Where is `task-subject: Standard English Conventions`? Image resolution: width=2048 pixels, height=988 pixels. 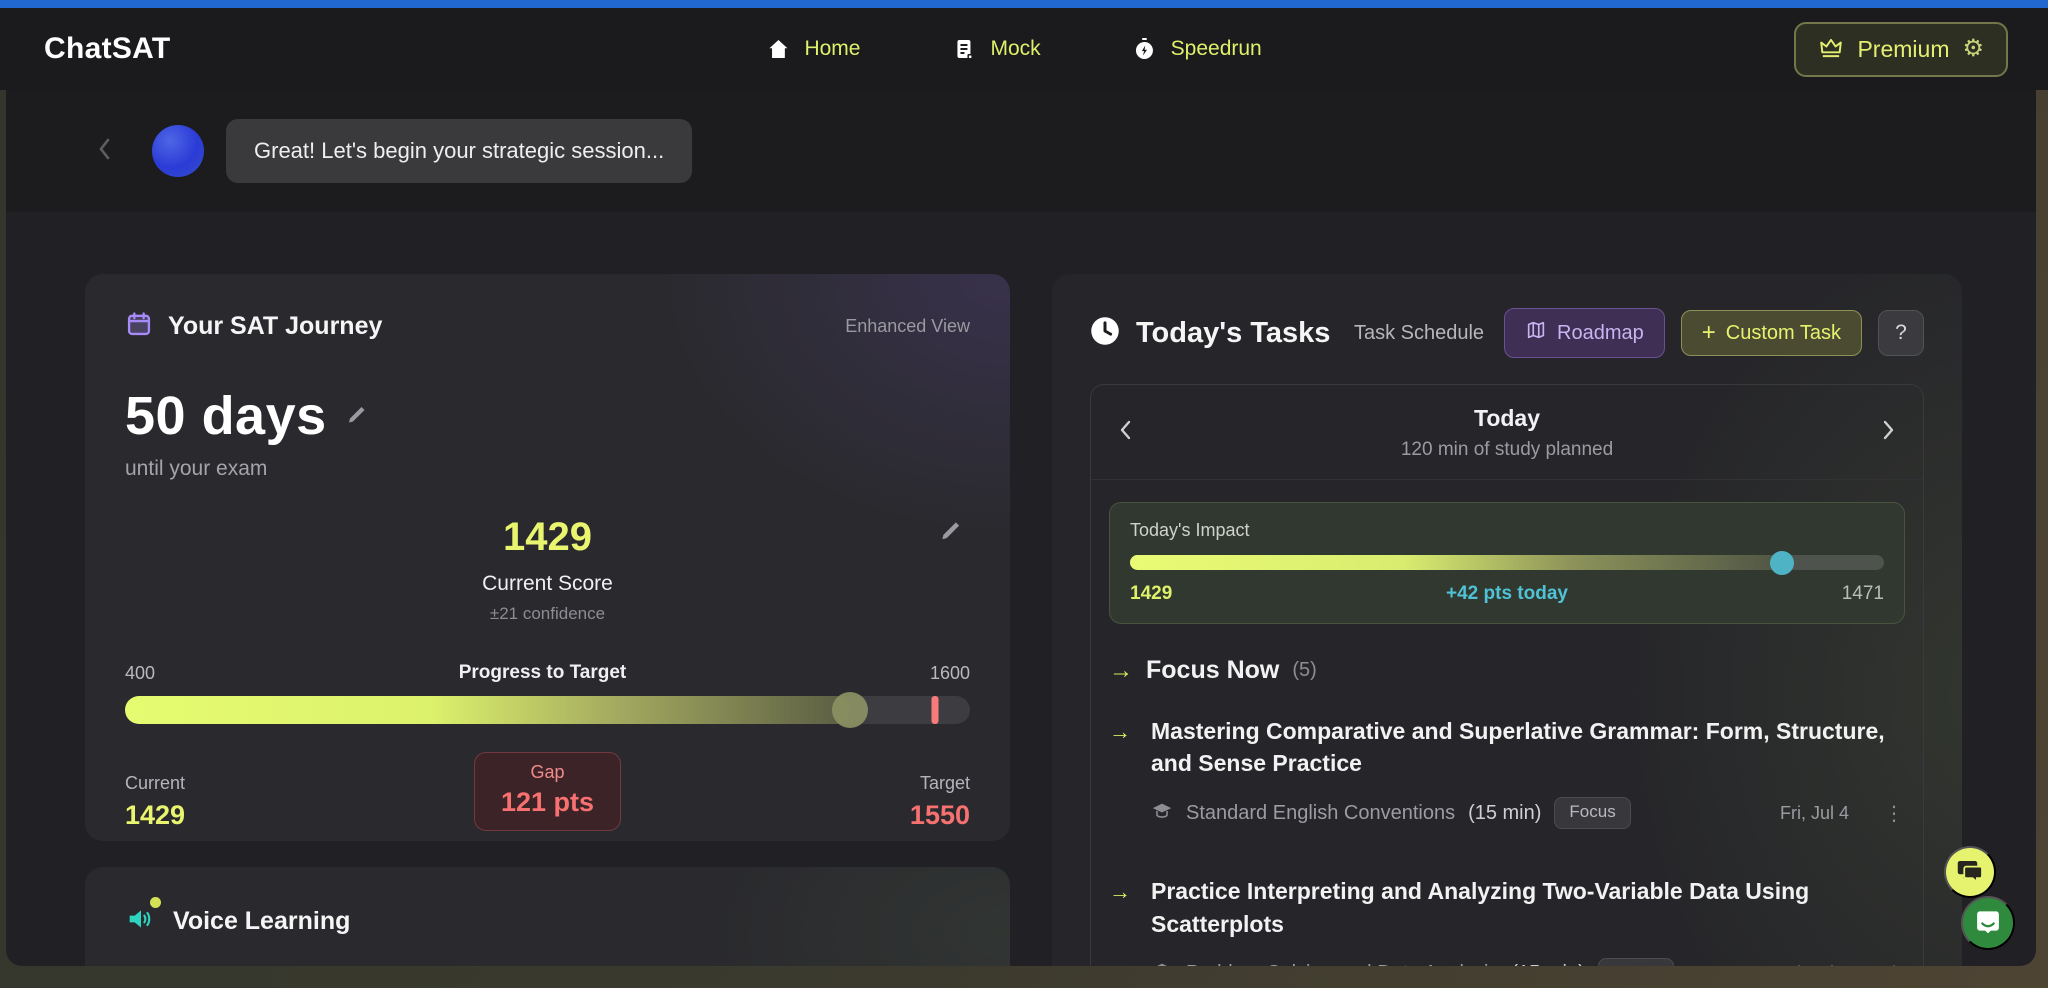
task-subject: Standard English Conventions is located at coordinates (1321, 812).